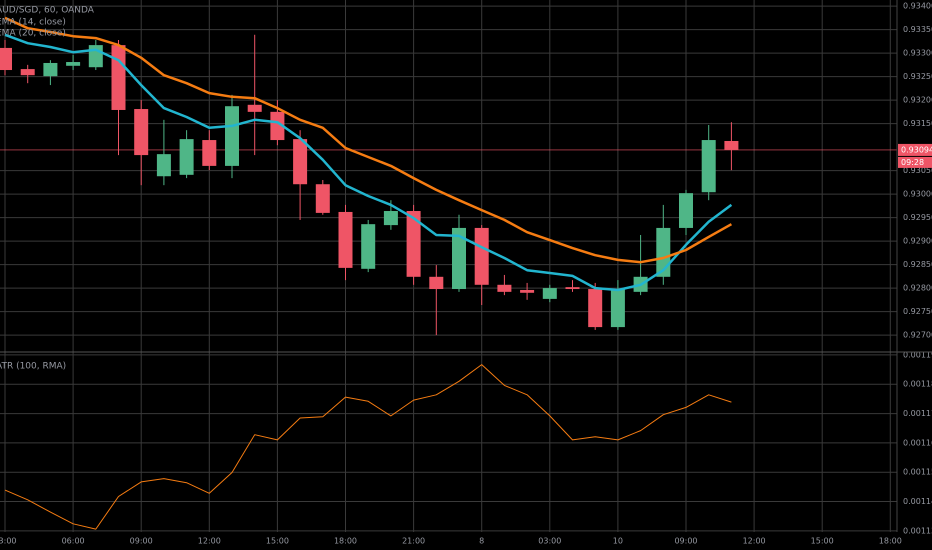 The height and width of the screenshot is (550, 932). Describe the element at coordinates (917, 354) in the screenshot. I see `y-tick-label: 0.00119` at that location.